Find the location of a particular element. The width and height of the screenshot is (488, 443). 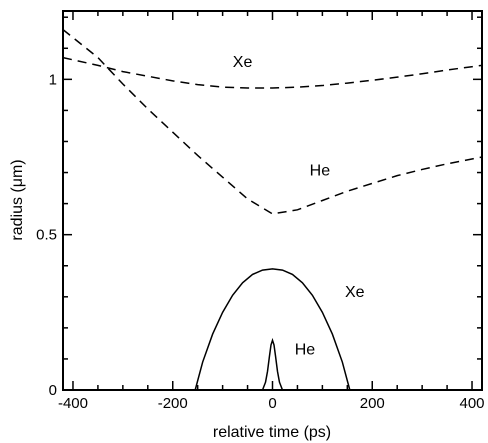

series-line-xe-solid is located at coordinates (272, 329).